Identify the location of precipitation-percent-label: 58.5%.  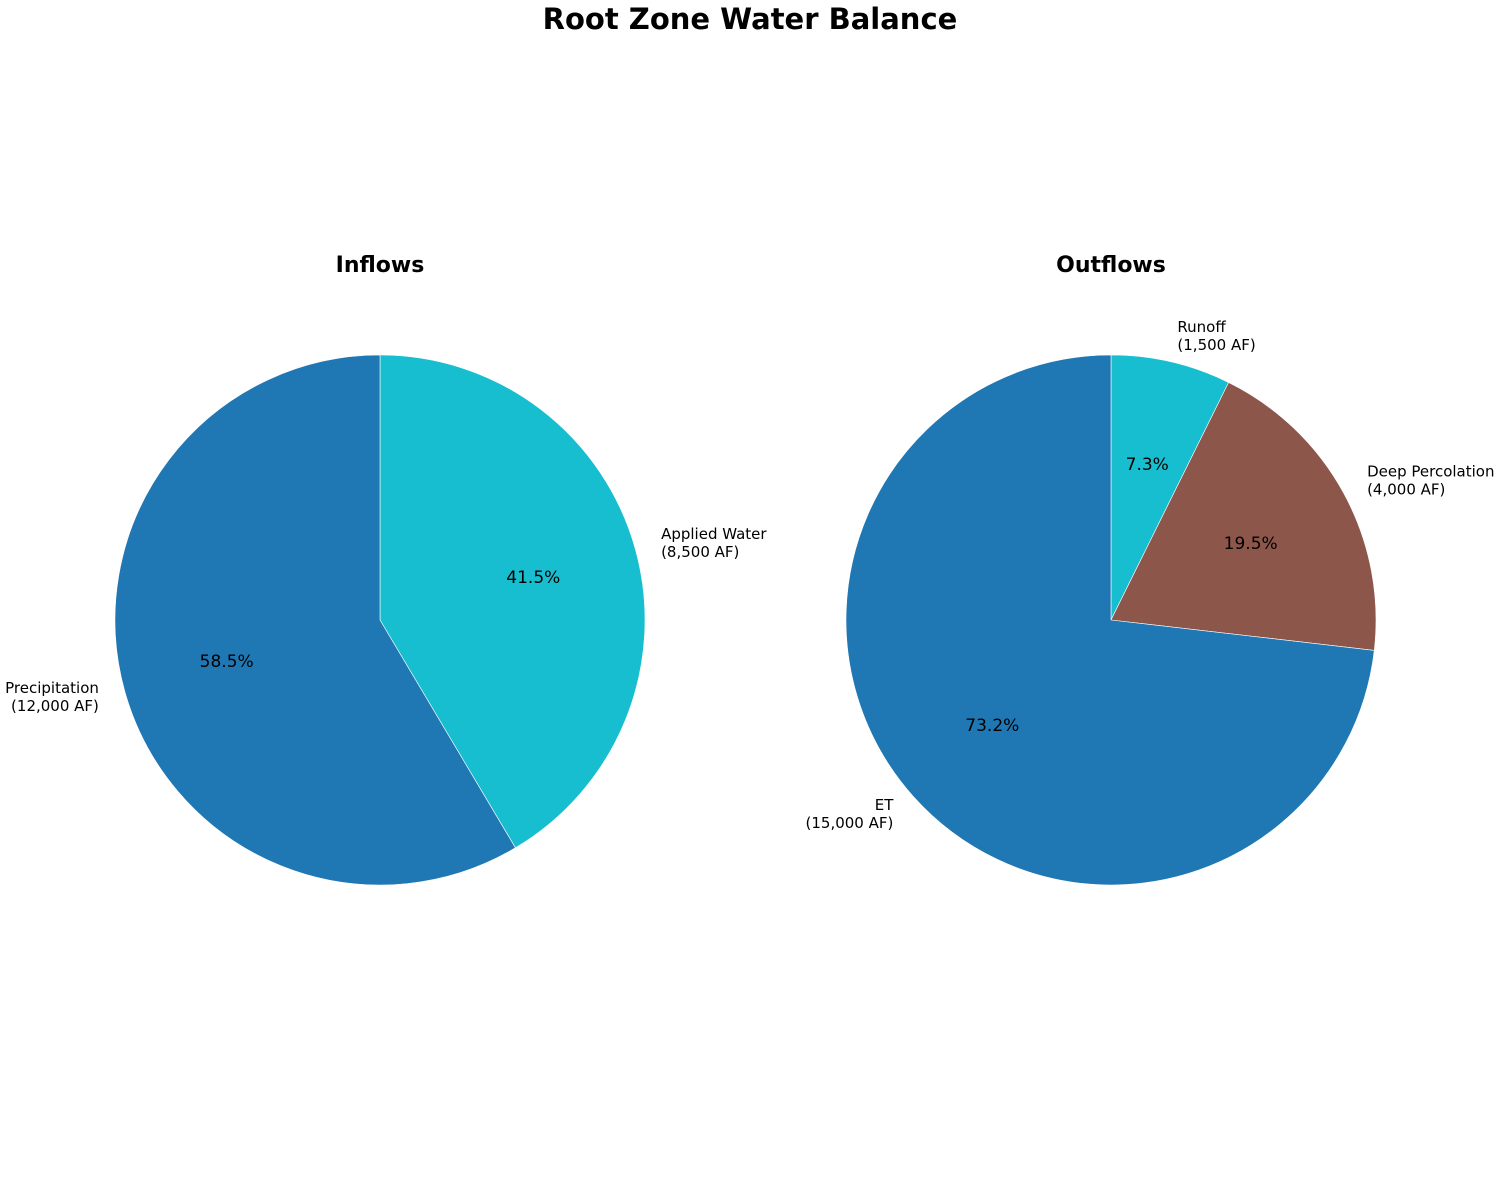
(227, 662).